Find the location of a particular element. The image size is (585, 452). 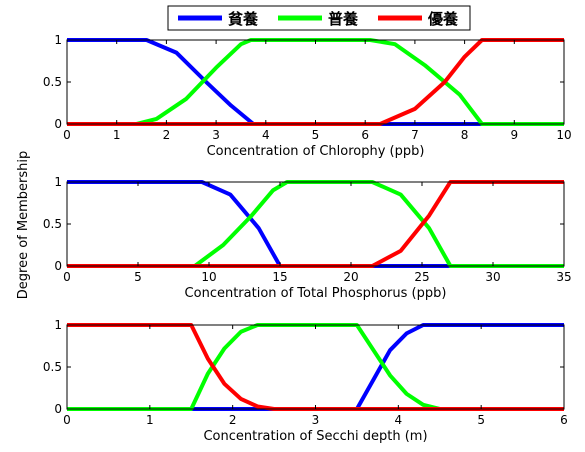

x-tick-label: 9 is located at coordinates (514, 135).